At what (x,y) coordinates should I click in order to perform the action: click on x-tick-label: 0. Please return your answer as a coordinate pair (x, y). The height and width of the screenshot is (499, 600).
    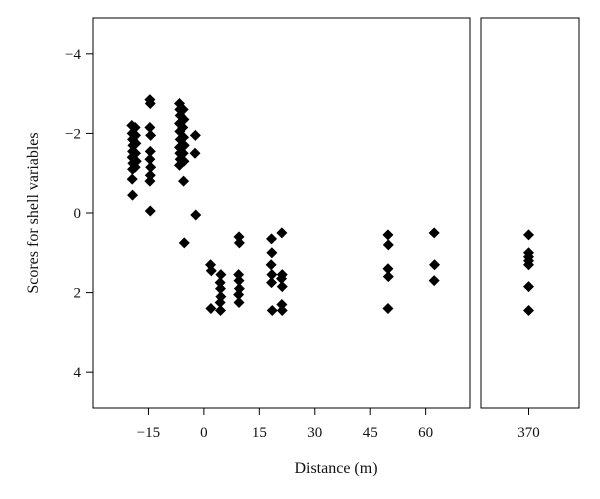
    Looking at the image, I should click on (204, 433).